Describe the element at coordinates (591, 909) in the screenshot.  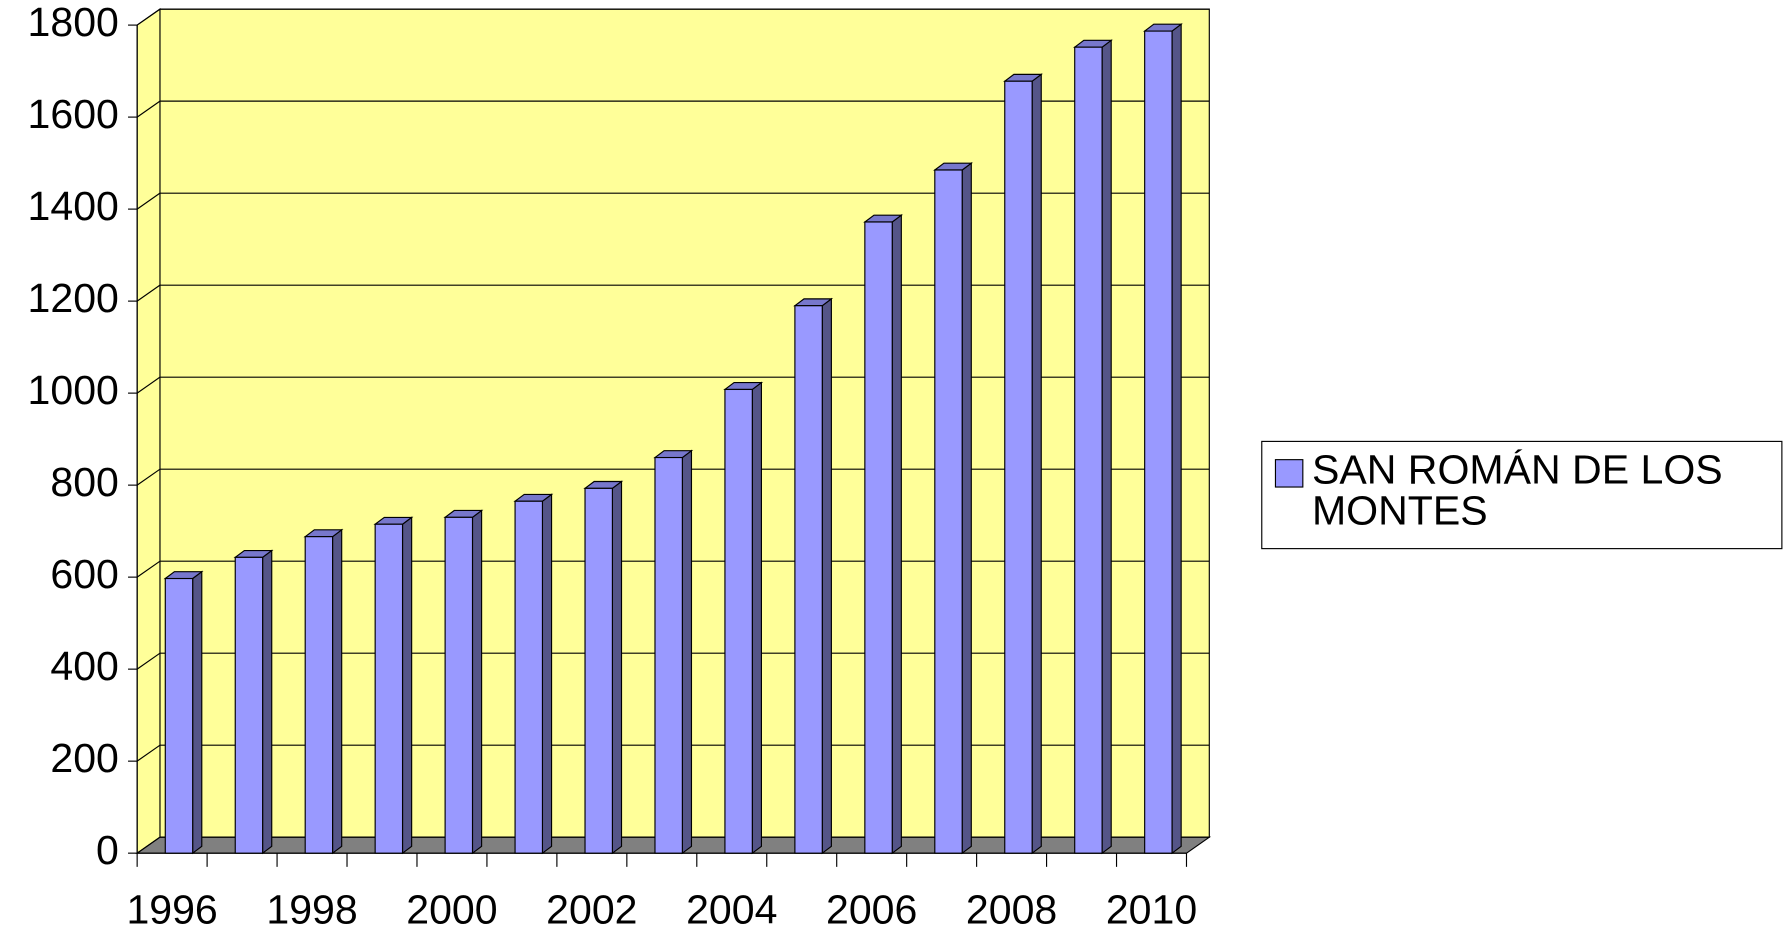
I see `x-tick-label: 2002` at that location.